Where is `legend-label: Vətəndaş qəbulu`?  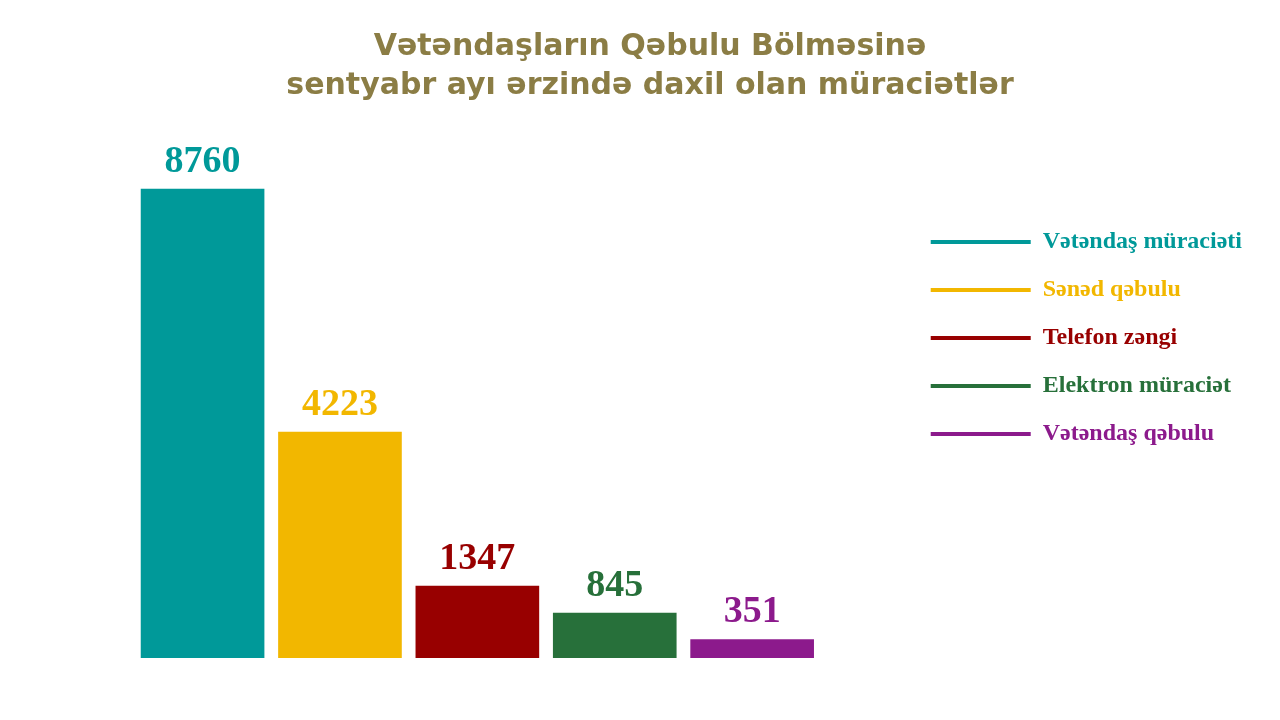 legend-label: Vətəndaş qəbulu is located at coordinates (1128, 432).